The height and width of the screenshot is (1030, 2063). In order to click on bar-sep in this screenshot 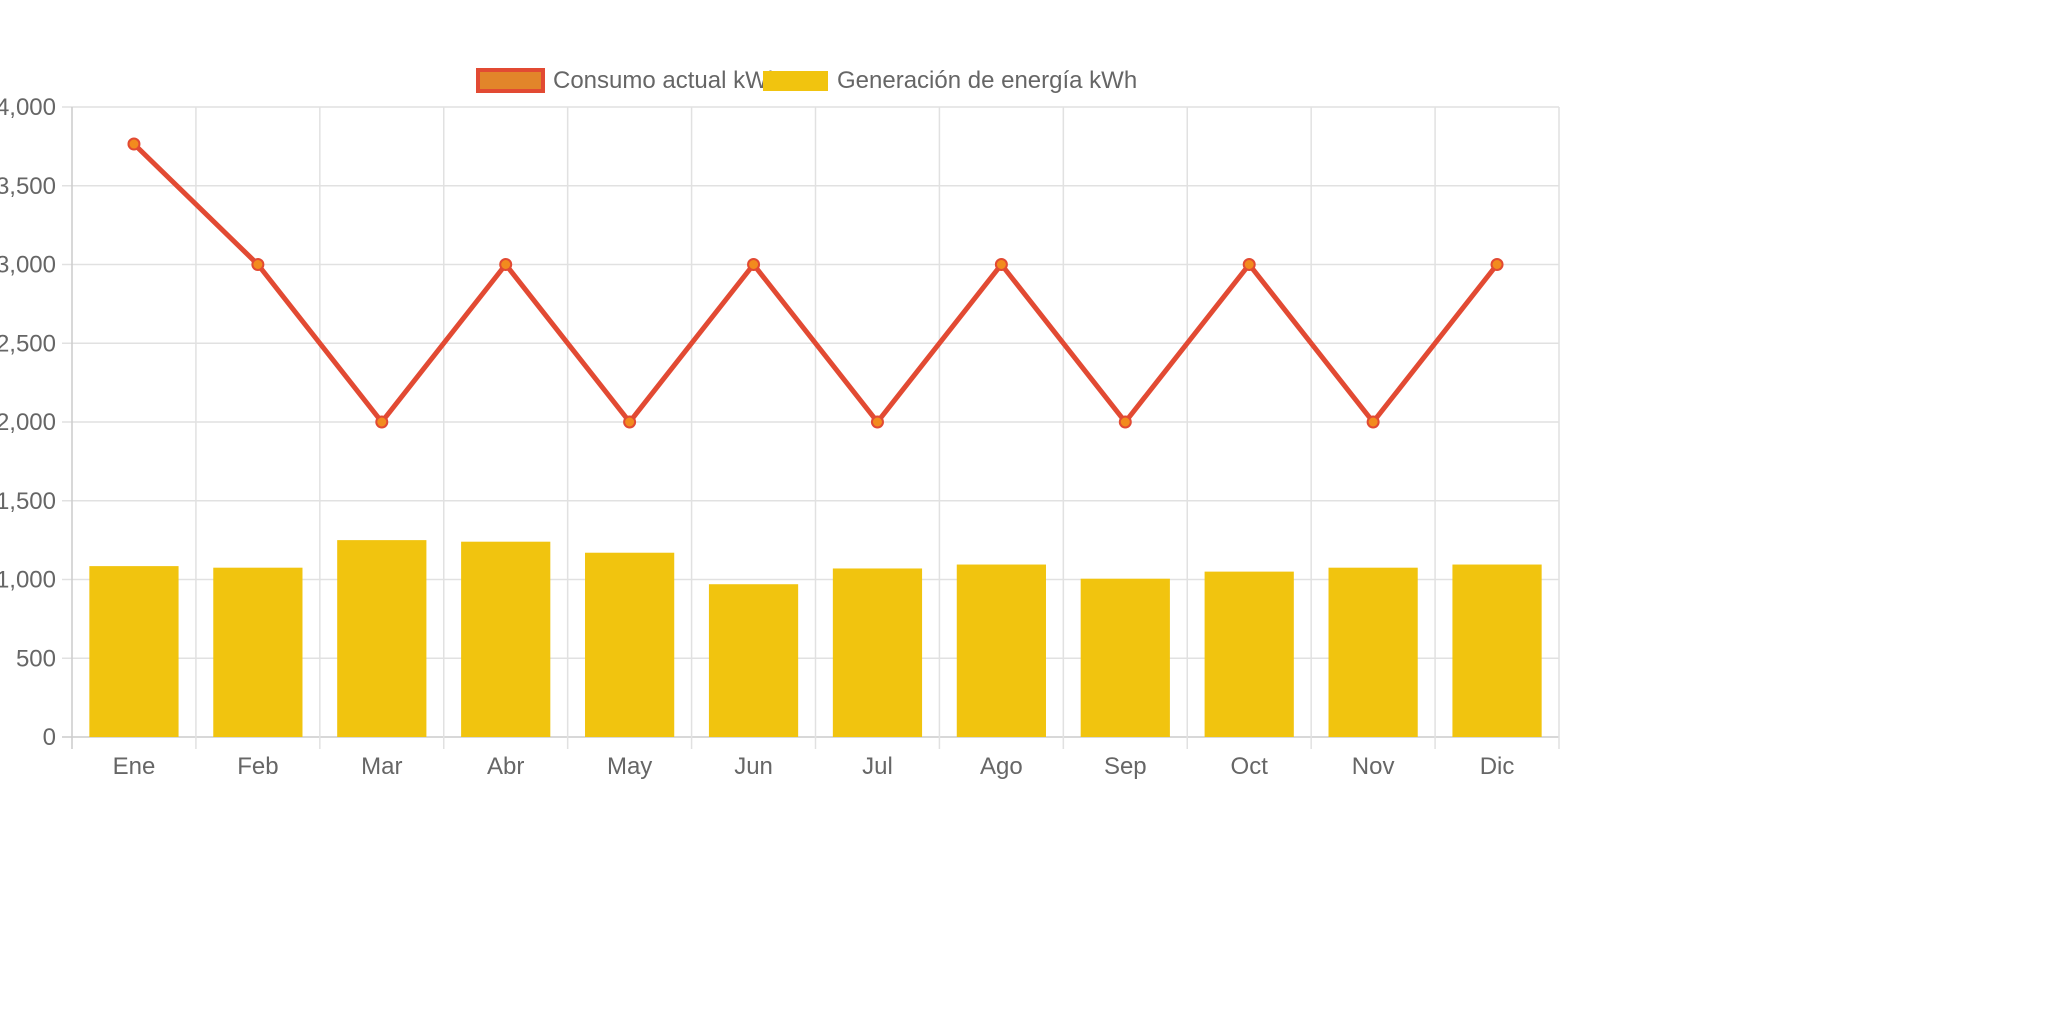, I will do `click(1125, 657)`.